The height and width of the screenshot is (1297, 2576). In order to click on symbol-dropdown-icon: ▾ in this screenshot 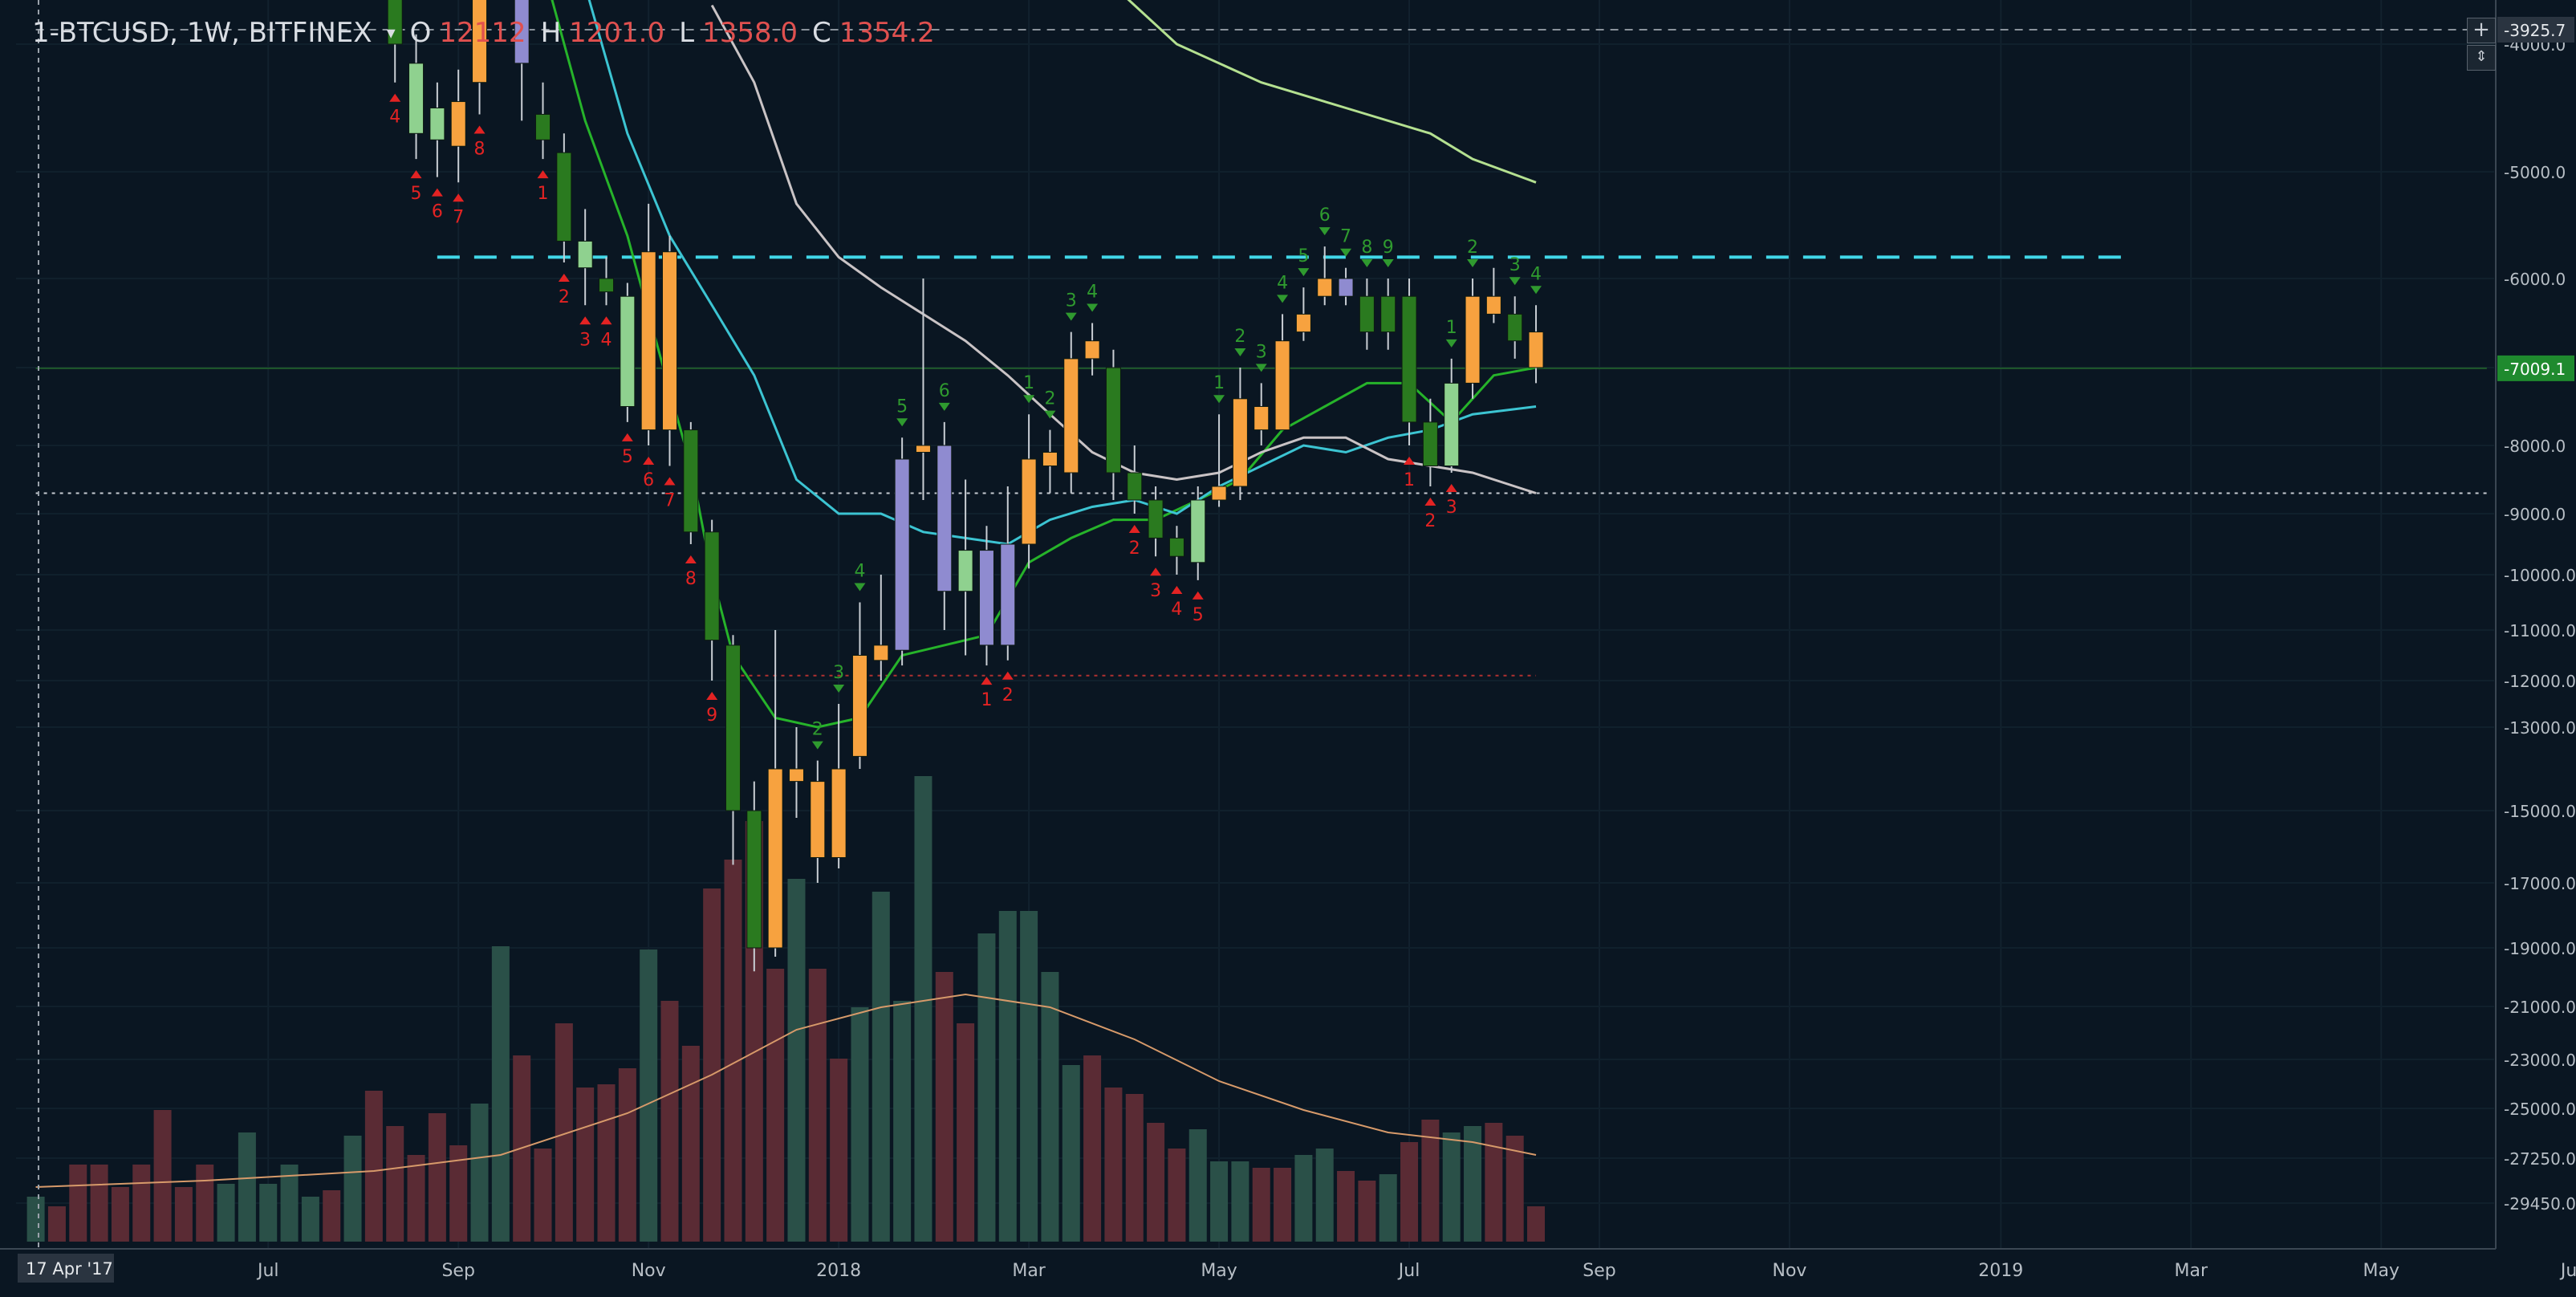, I will do `click(391, 32)`.